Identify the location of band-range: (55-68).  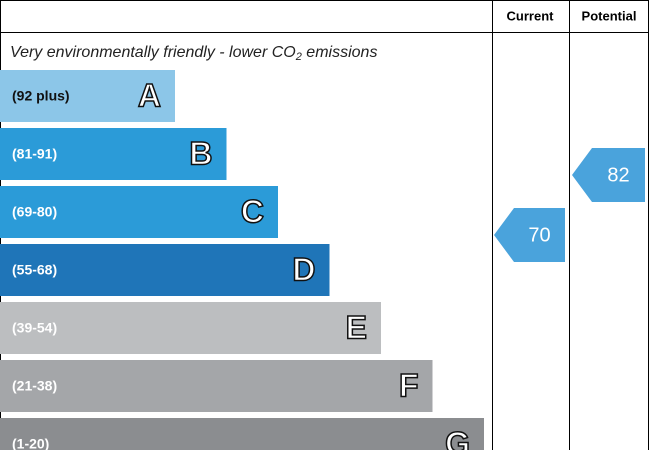
(34, 270).